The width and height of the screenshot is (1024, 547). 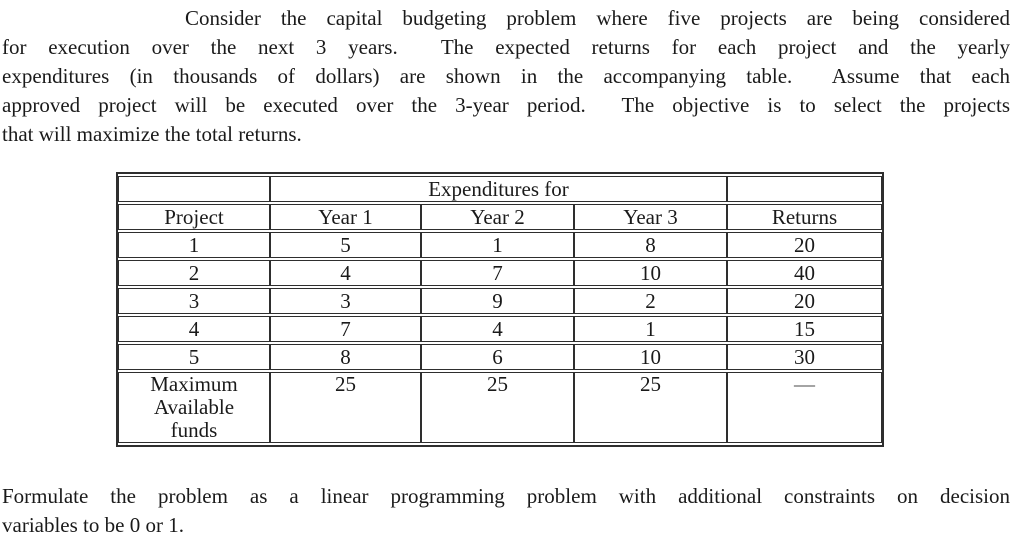 What do you see at coordinates (650, 217) in the screenshot?
I see `column-header-year3: Year 3` at bounding box center [650, 217].